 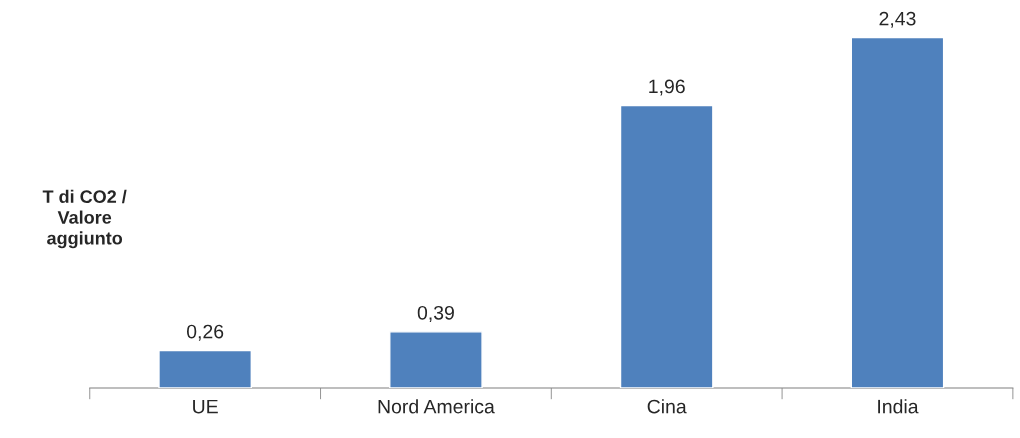 I want to click on data-label: 0,26, so click(x=205, y=332).